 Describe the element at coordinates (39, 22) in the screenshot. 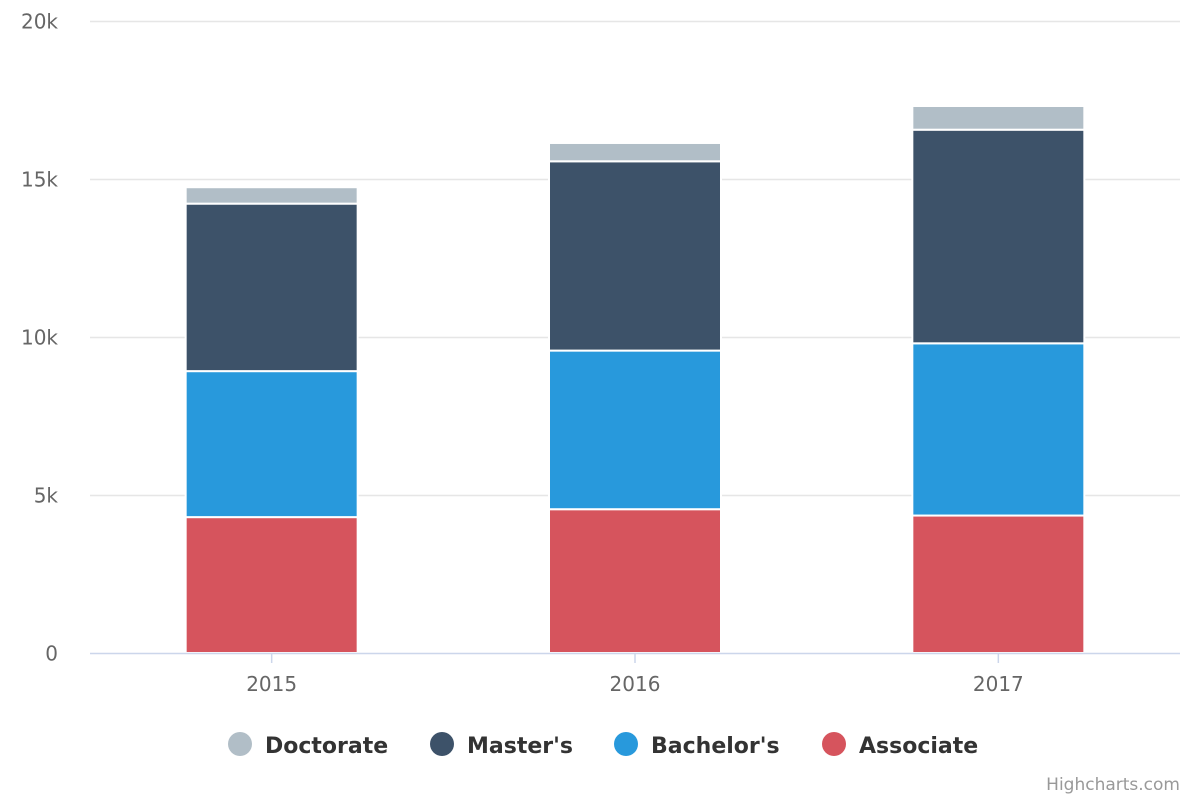

I see `y-tick-label-20k: 20k` at that location.